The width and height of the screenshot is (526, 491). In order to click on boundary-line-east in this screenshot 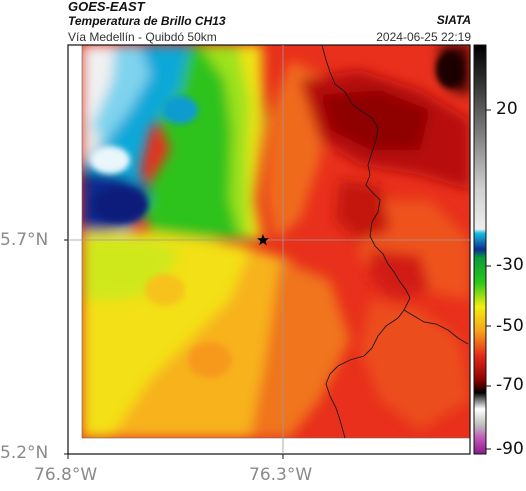, I will do `click(436, 327)`.